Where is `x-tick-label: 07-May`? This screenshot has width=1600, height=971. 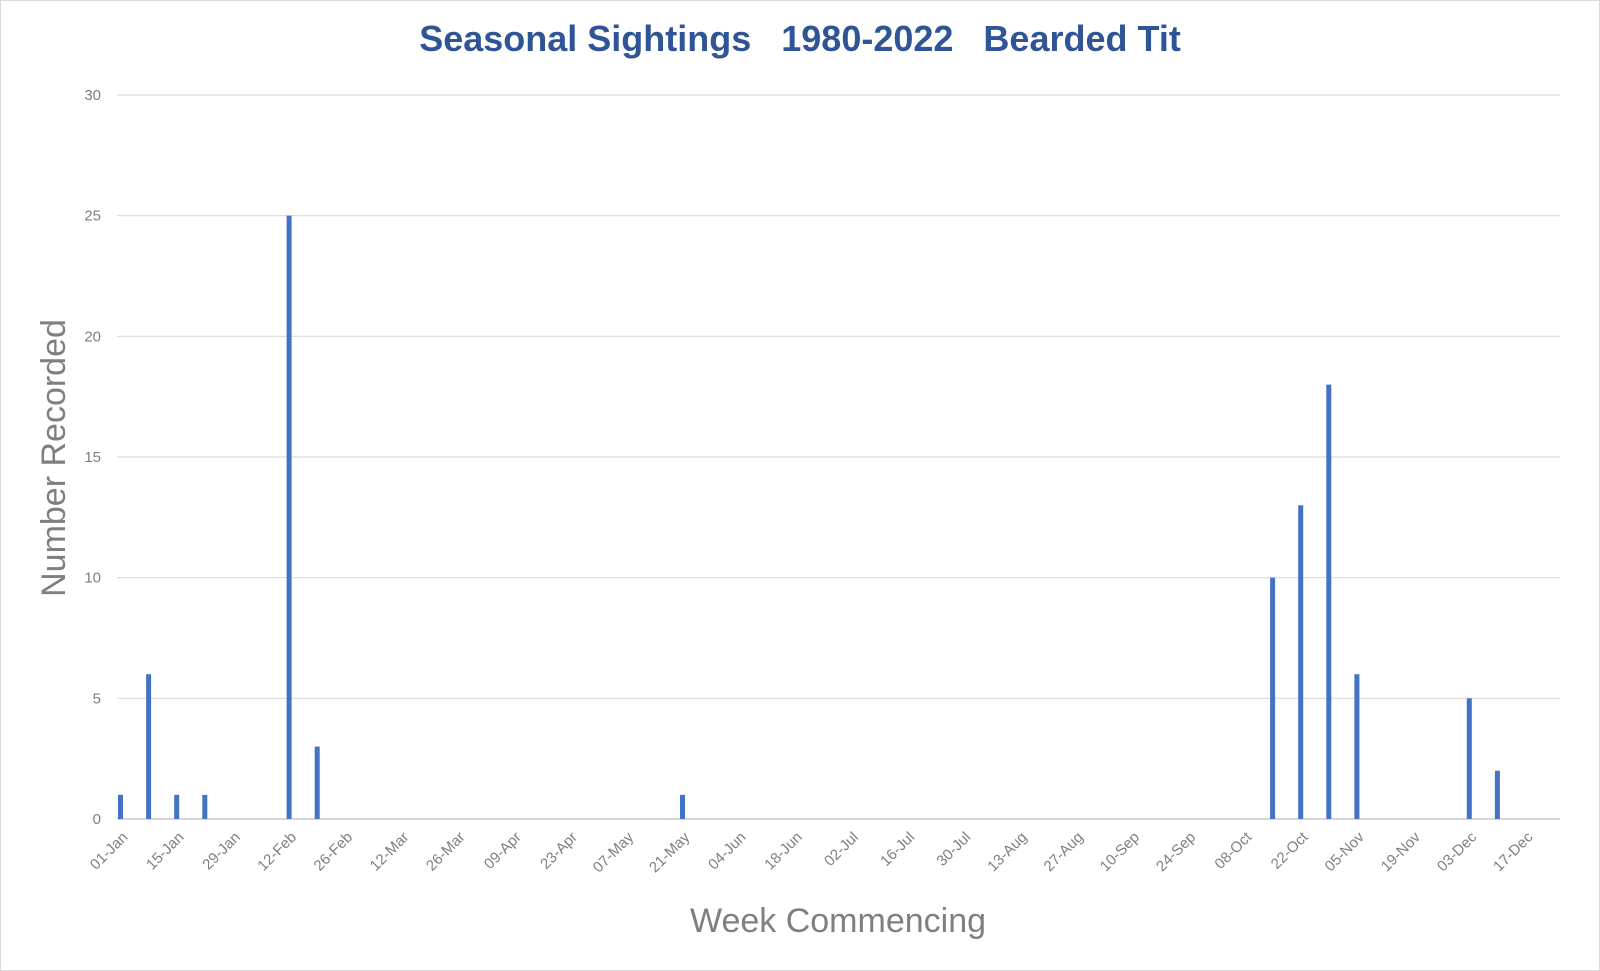
x-tick-label: 07-May is located at coordinates (614, 852).